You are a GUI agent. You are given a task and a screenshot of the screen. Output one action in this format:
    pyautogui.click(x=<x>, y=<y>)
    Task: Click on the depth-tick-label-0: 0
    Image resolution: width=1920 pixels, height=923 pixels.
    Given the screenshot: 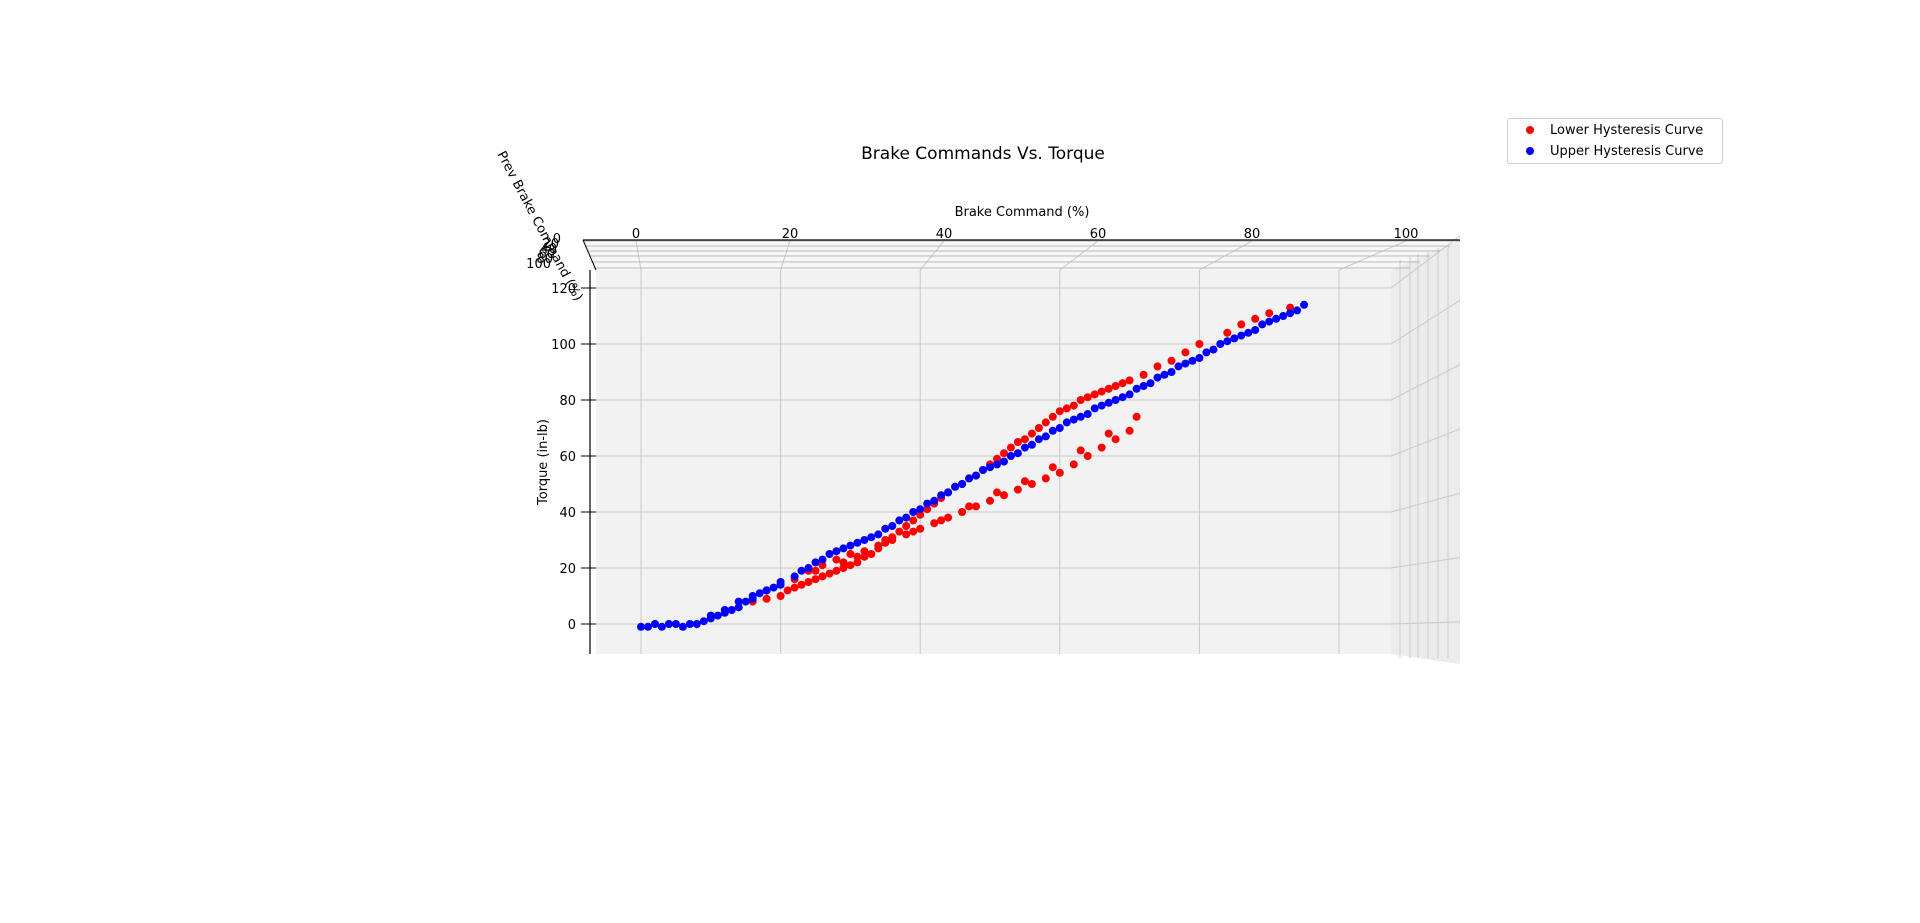 What is the action you would take?
    pyautogui.click(x=557, y=239)
    